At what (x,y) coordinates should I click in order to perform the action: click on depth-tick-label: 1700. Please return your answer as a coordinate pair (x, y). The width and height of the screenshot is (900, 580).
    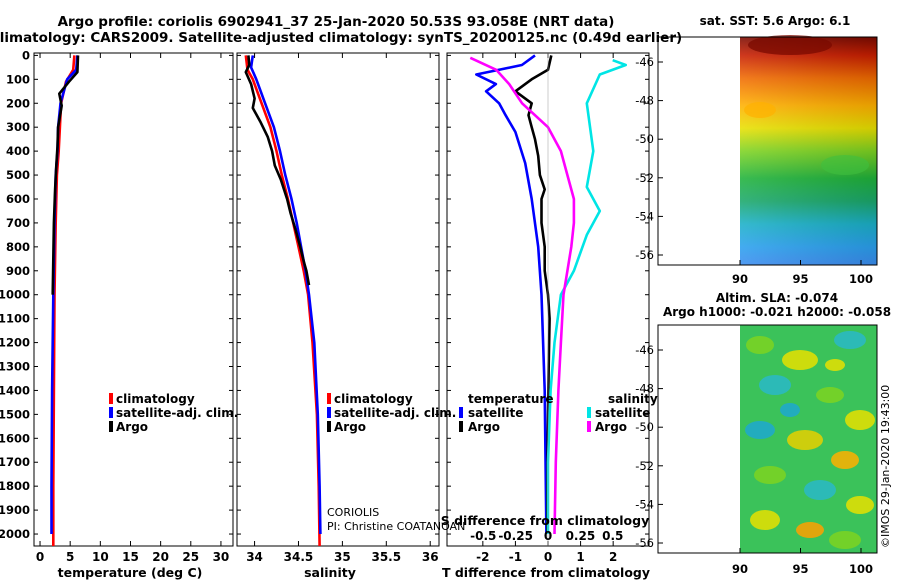
    Looking at the image, I should click on (15, 462).